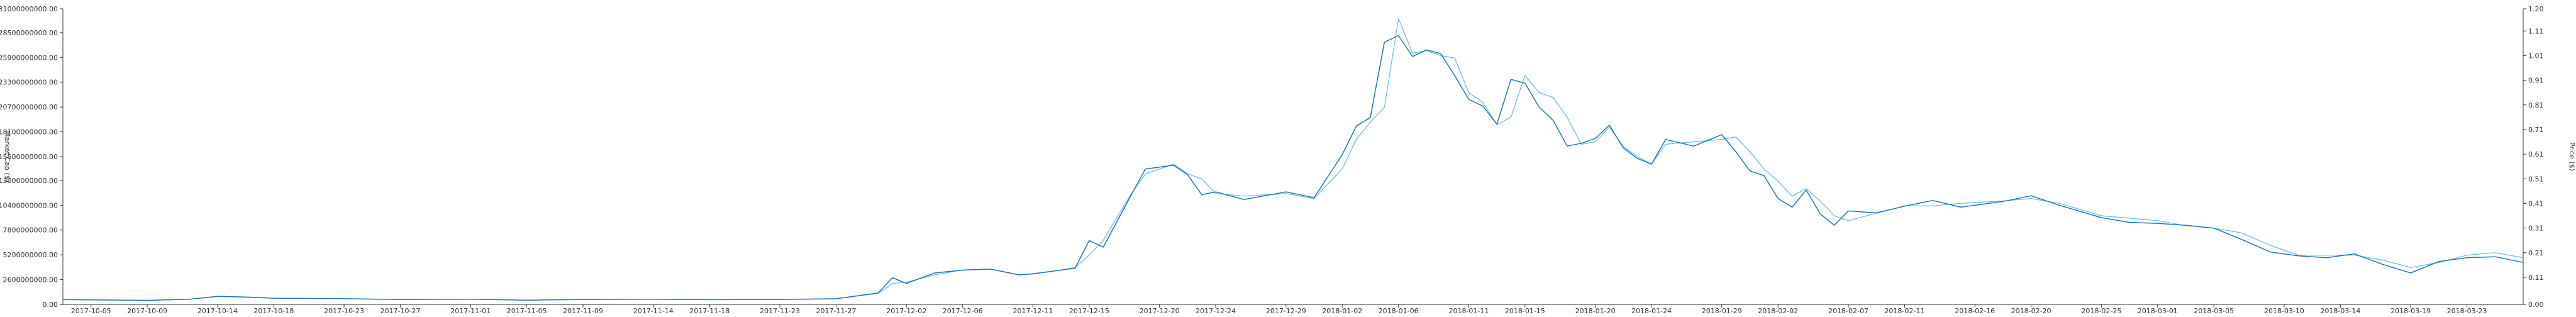 This screenshot has height=317, width=2576. I want to click on right-y-tick-label: 0.71, so click(2536, 130).